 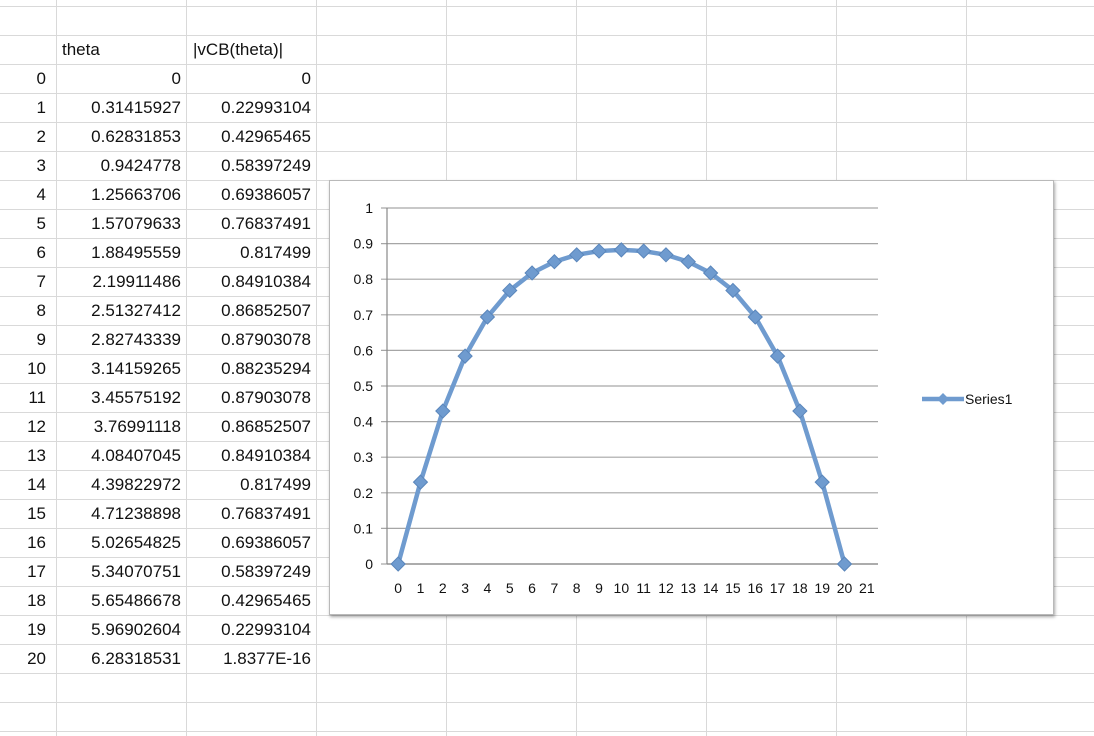 I want to click on theta-cell: 4.39822972, so click(x=136, y=484).